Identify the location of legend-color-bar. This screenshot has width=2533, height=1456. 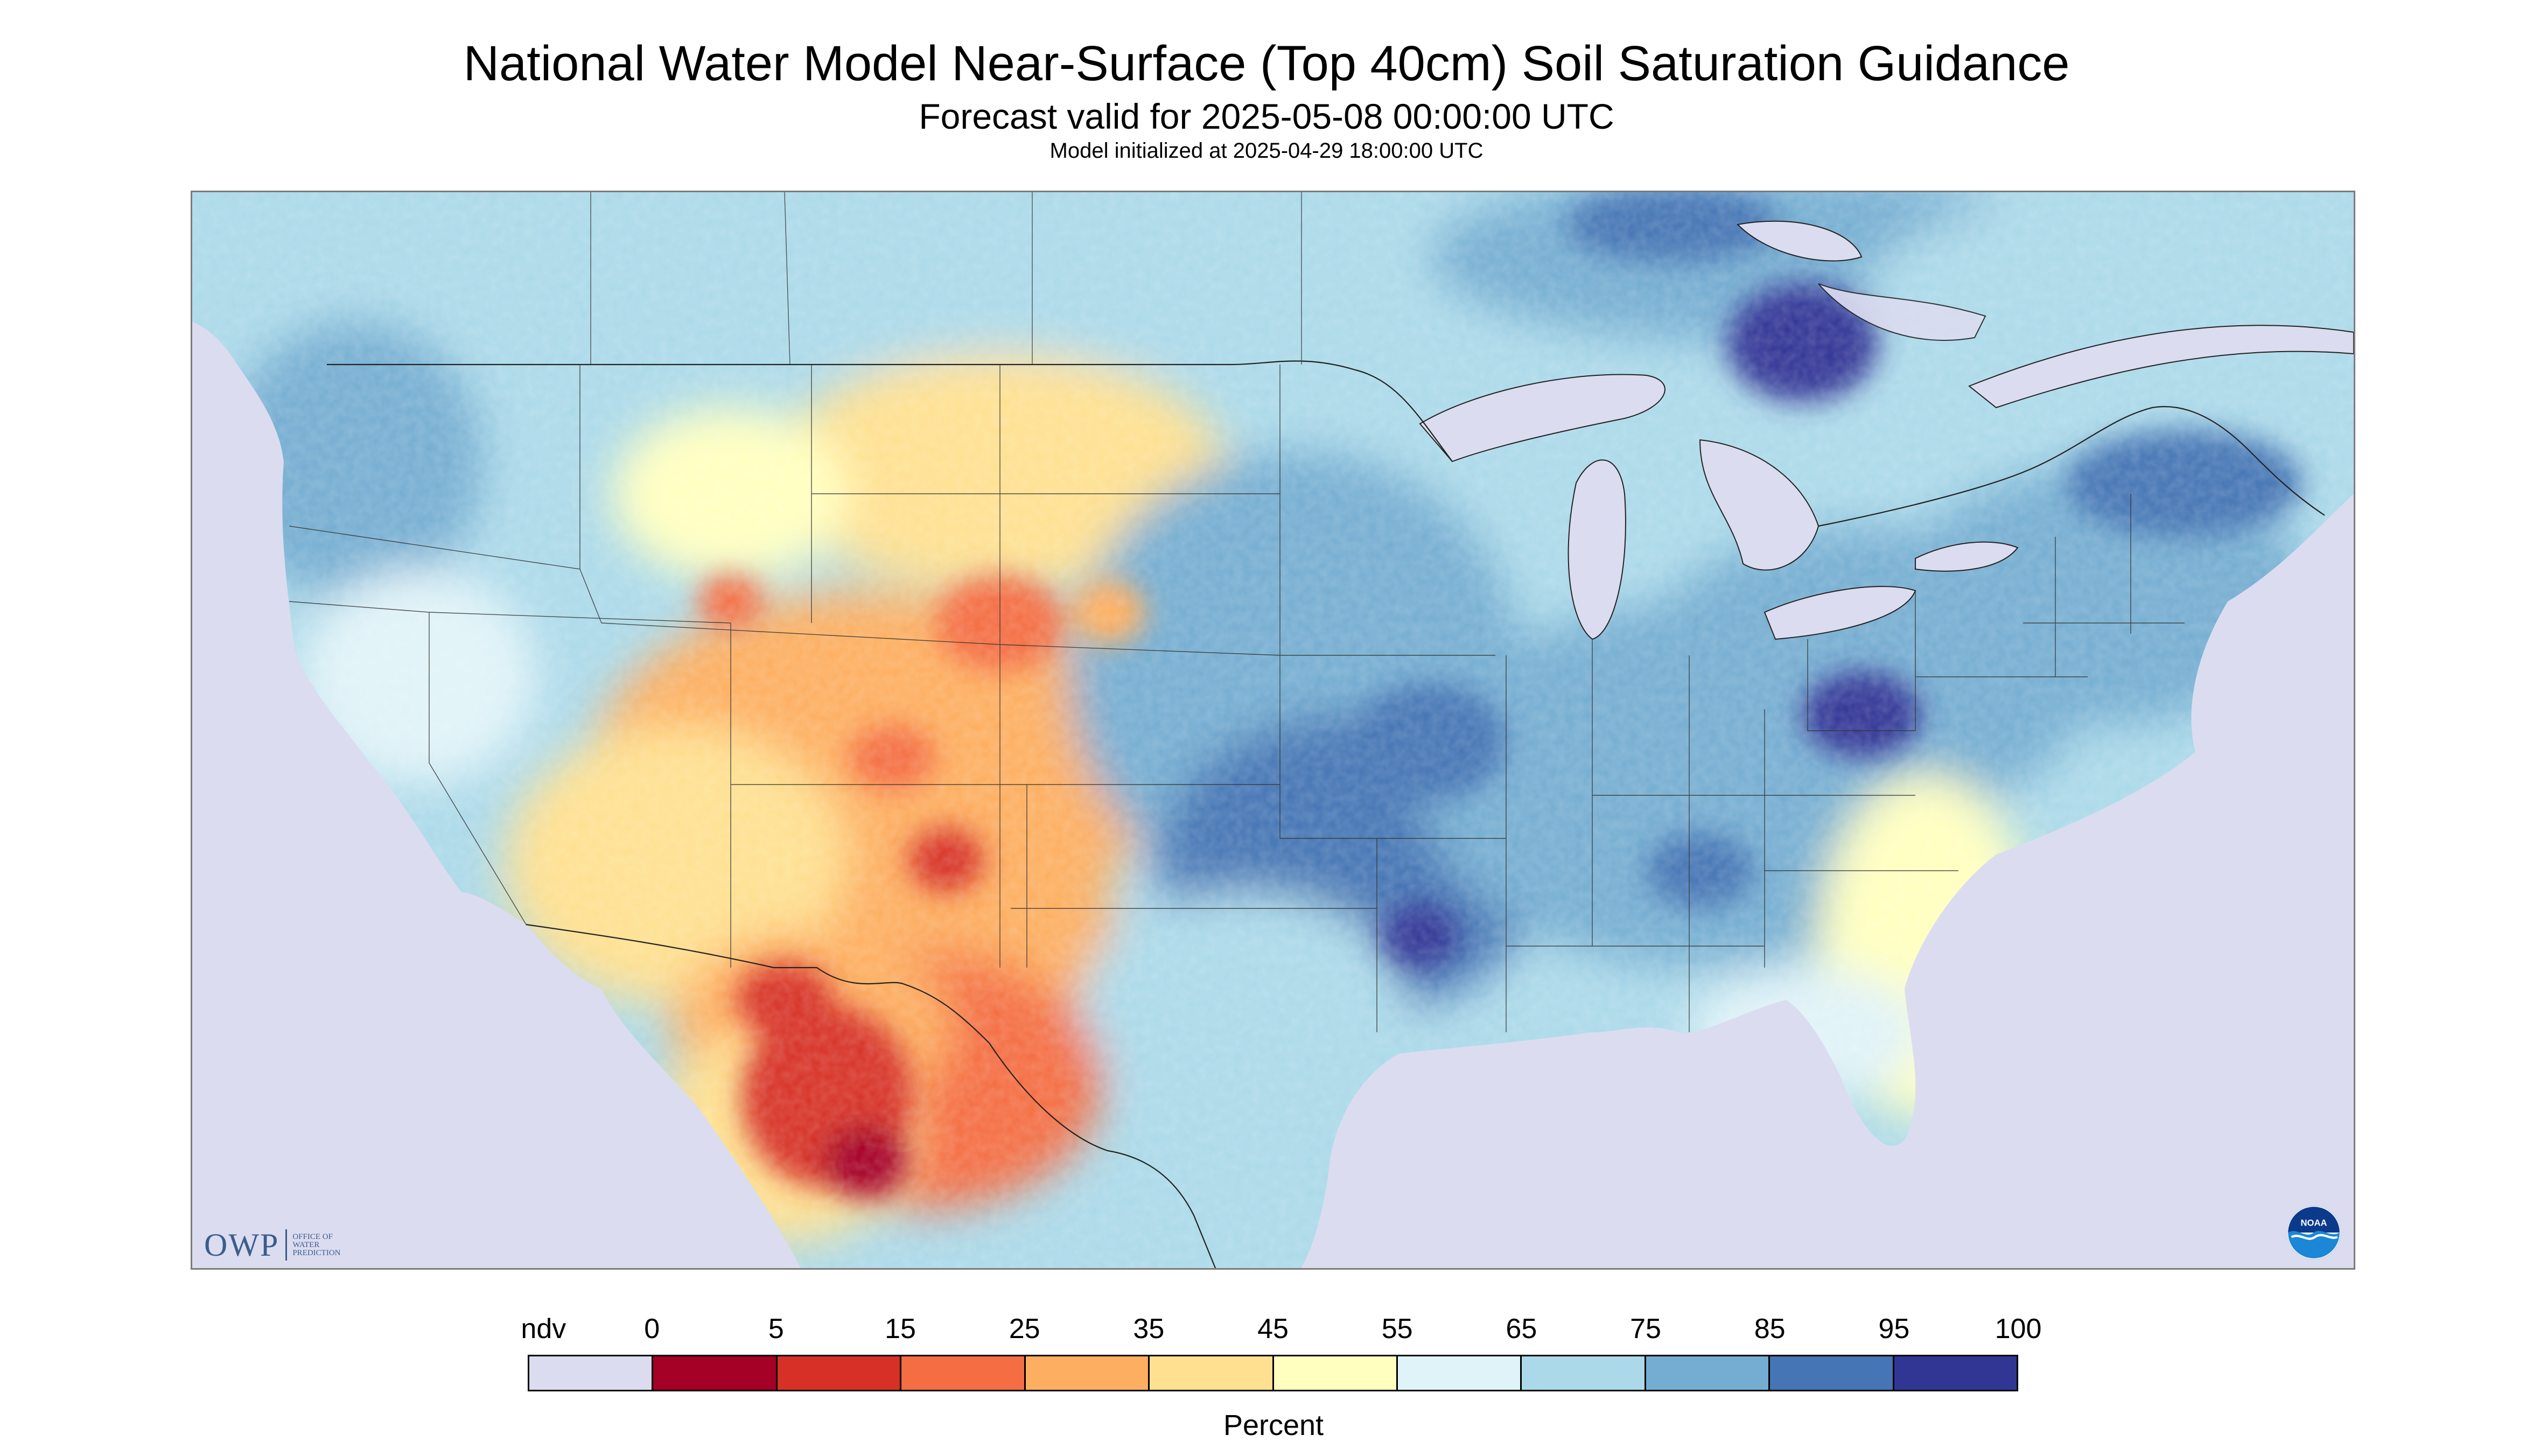
(1273, 1373).